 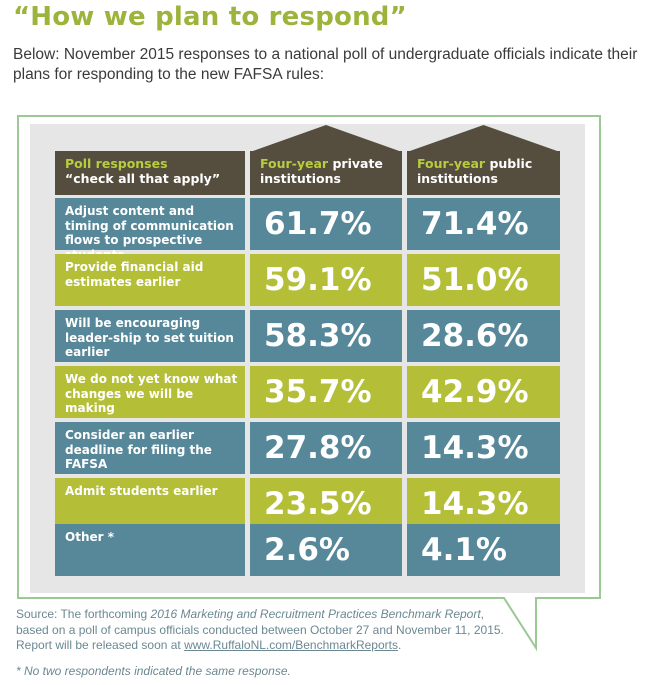 What do you see at coordinates (483, 336) in the screenshot?
I see `public-value: 28.6%` at bounding box center [483, 336].